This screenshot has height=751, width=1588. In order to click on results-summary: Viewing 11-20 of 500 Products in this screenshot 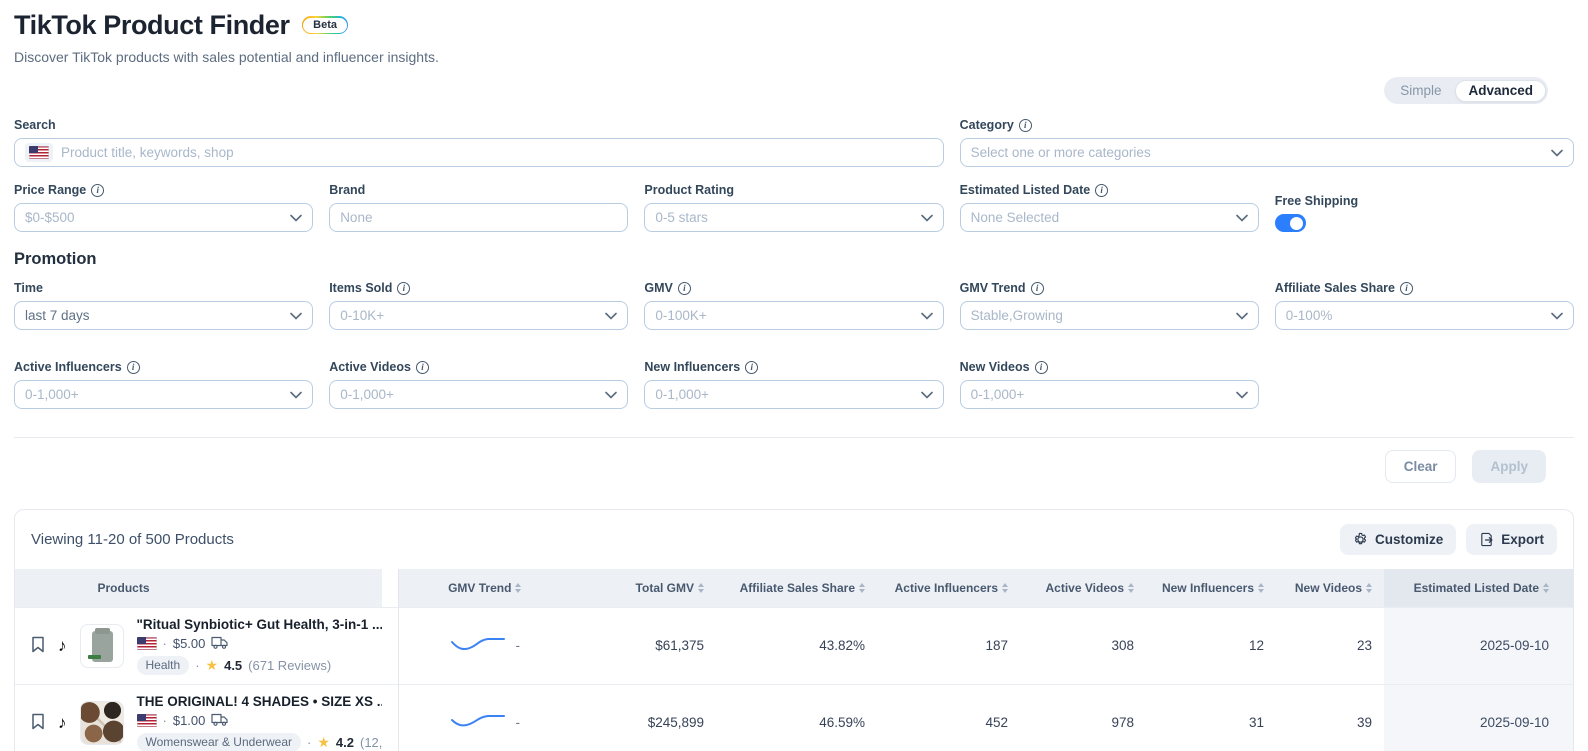, I will do `click(132, 539)`.